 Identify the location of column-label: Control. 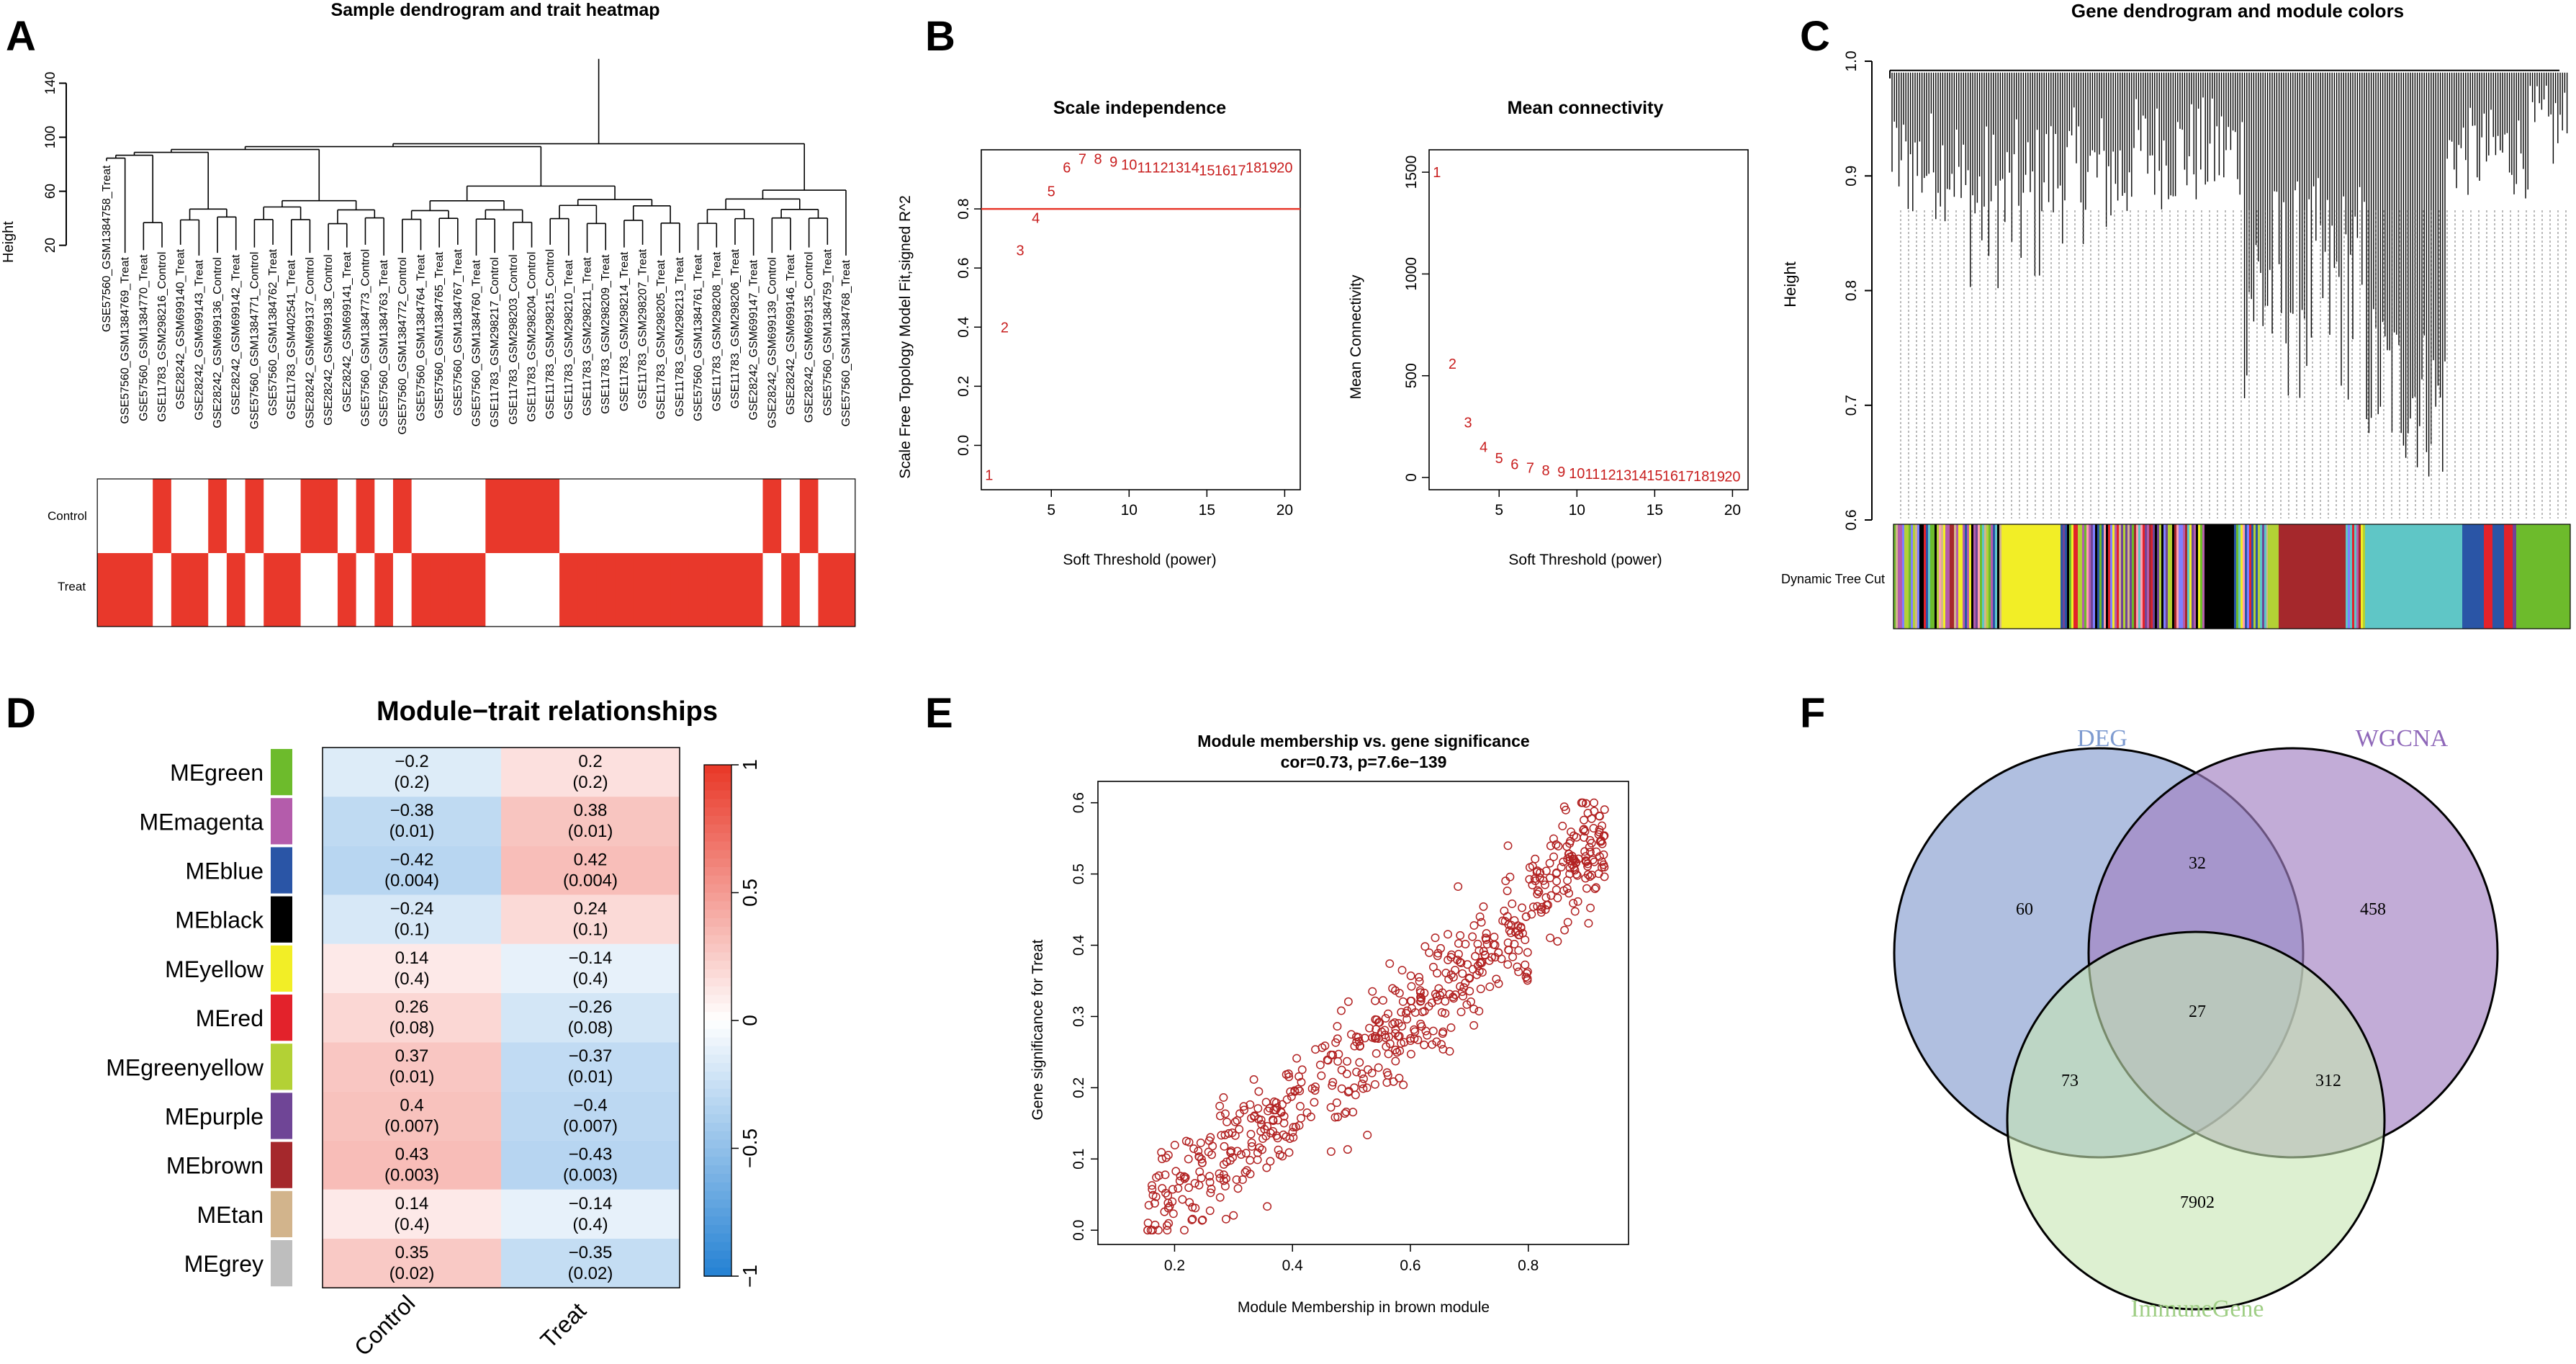
(384, 1325).